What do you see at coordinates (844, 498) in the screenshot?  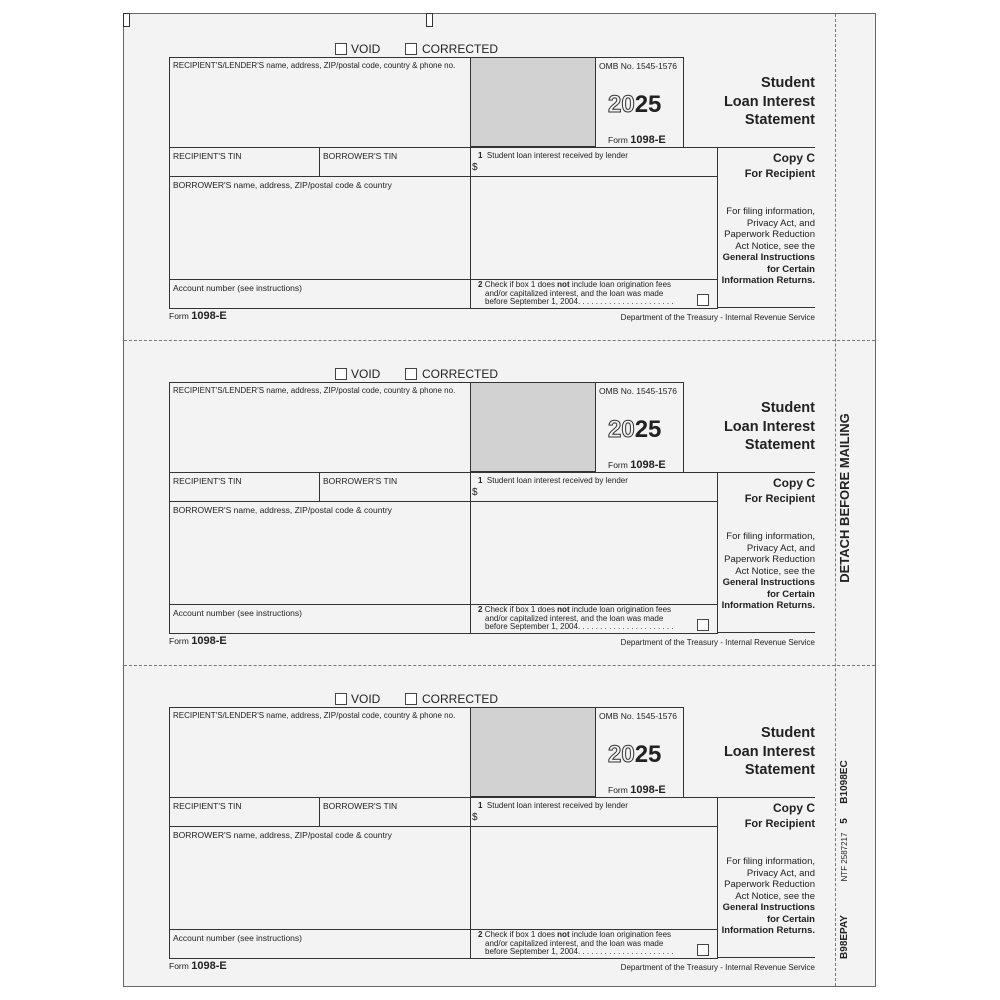 I see `detach-before-mailing: DETACH BEFORE MAILING` at bounding box center [844, 498].